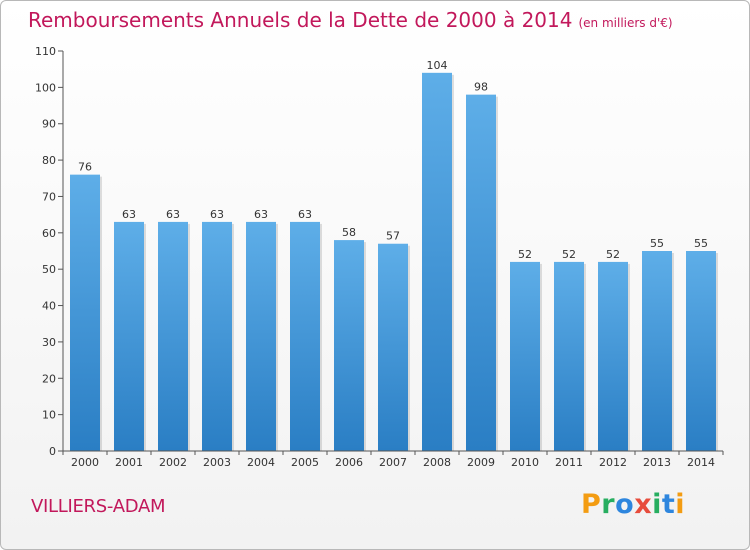 The height and width of the screenshot is (550, 750). Describe the element at coordinates (701, 462) in the screenshot. I see `x-tick-label: 2014` at that location.